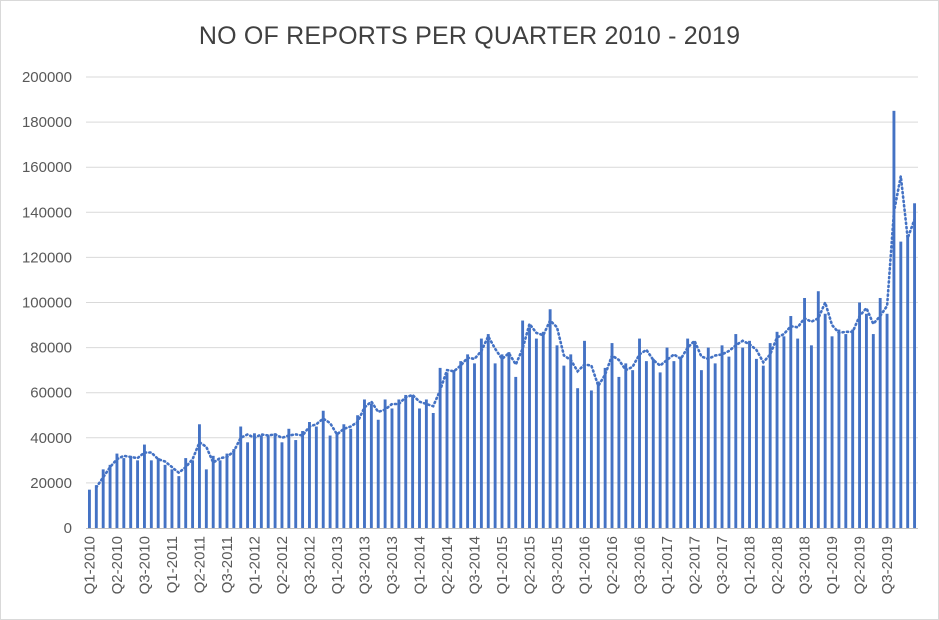  I want to click on x-tick-label: Q1-2013, so click(337, 565).